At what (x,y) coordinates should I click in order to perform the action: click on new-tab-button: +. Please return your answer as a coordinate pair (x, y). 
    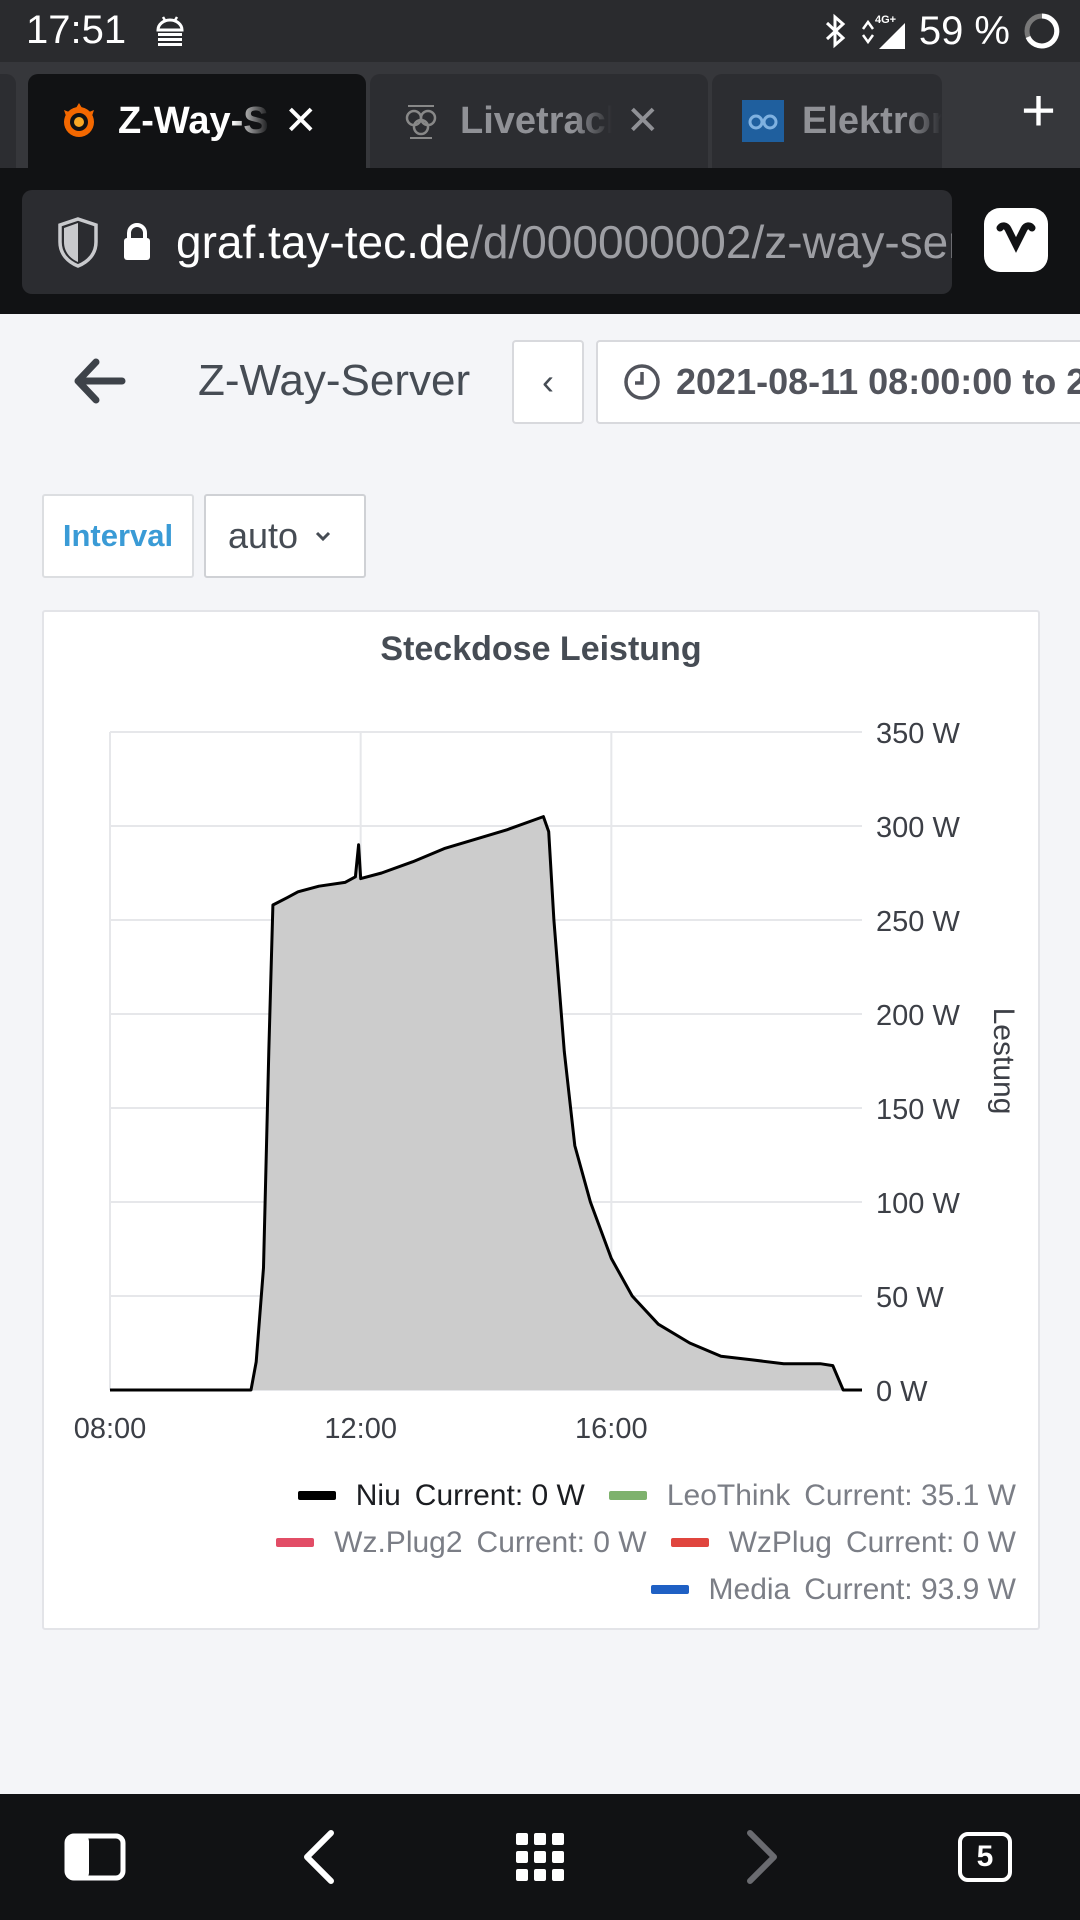
    Looking at the image, I should click on (1038, 110).